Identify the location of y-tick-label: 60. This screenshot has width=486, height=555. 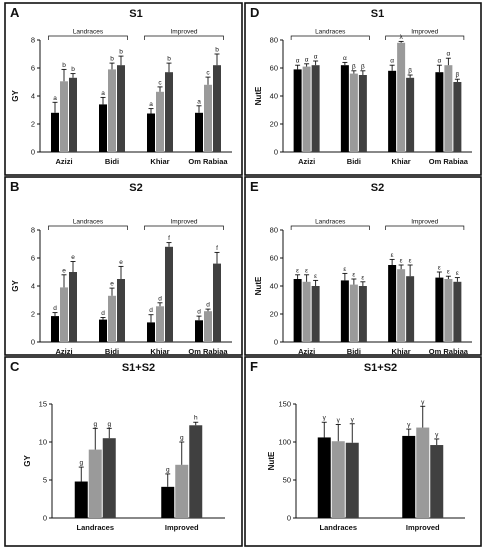
(274, 68).